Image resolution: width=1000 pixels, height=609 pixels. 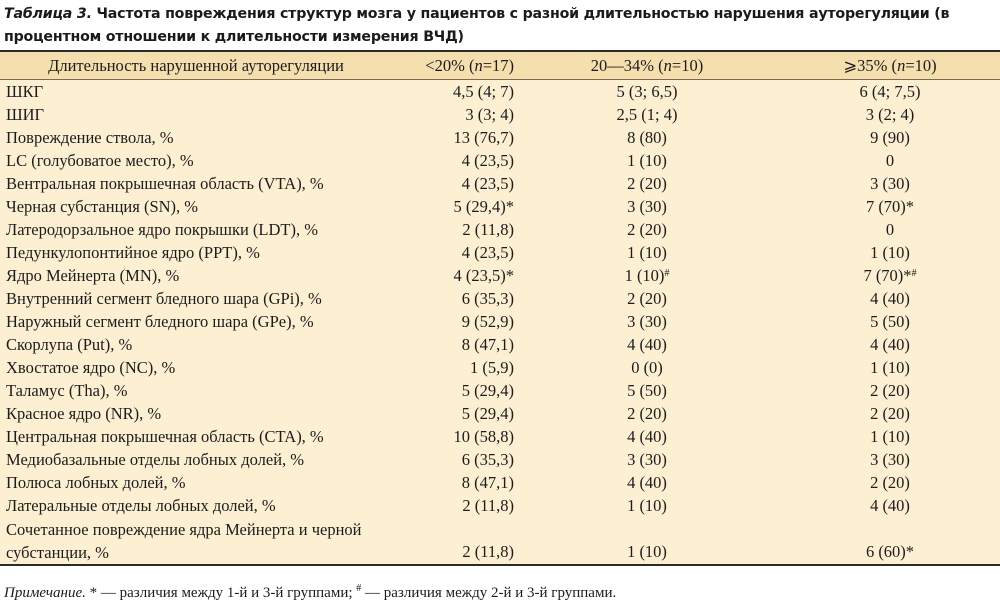 I want to click on cell-group-1: 10 (58,8), so click(x=453, y=436).